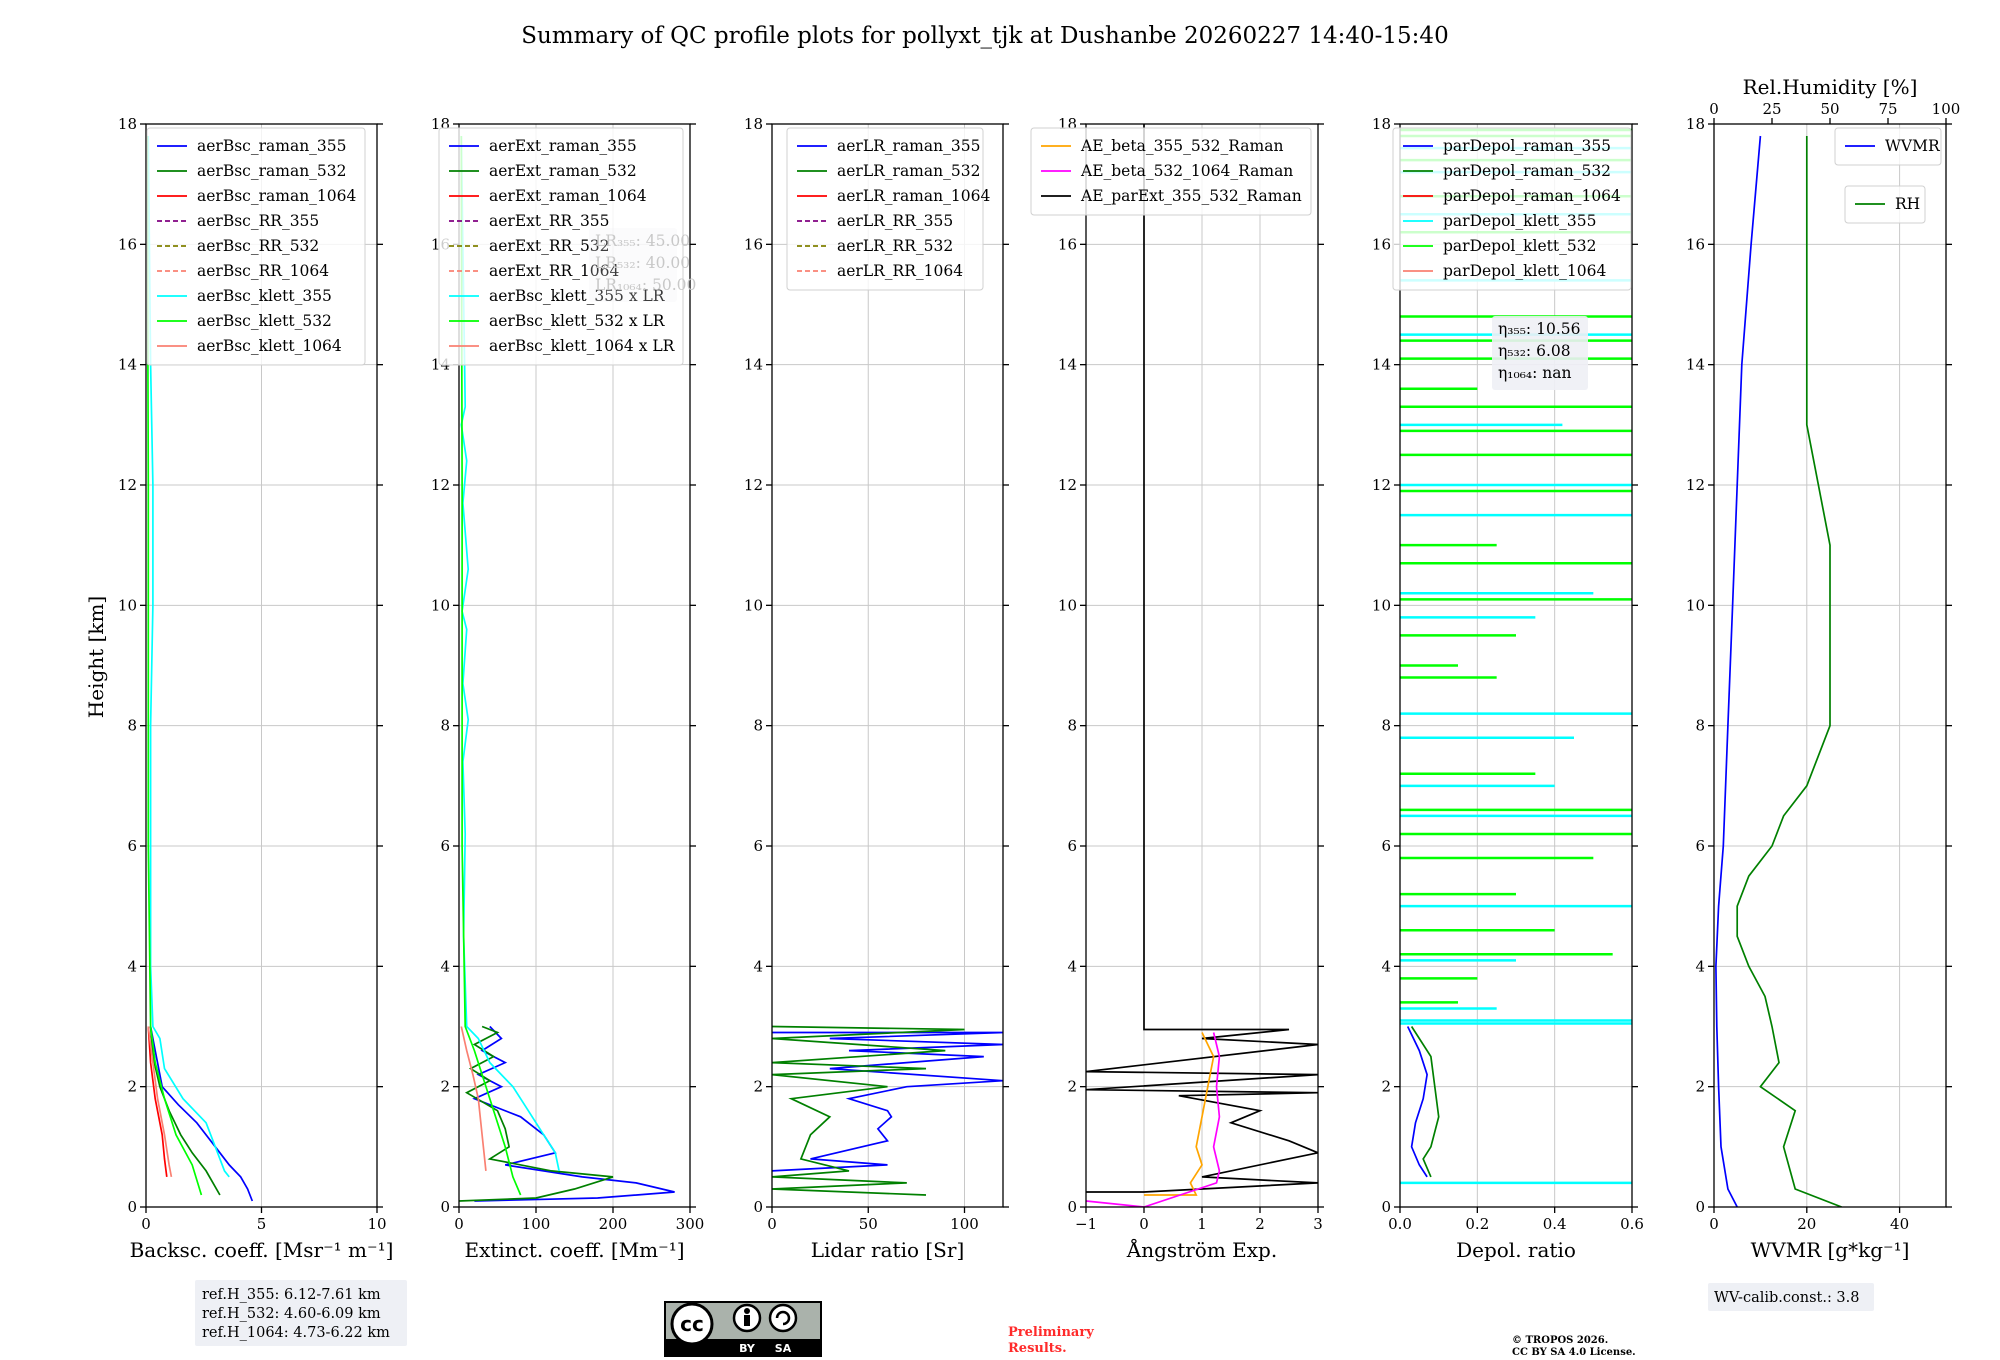  What do you see at coordinates (900, 271) in the screenshot?
I see `legend-label: aerLR_RR_1064` at bounding box center [900, 271].